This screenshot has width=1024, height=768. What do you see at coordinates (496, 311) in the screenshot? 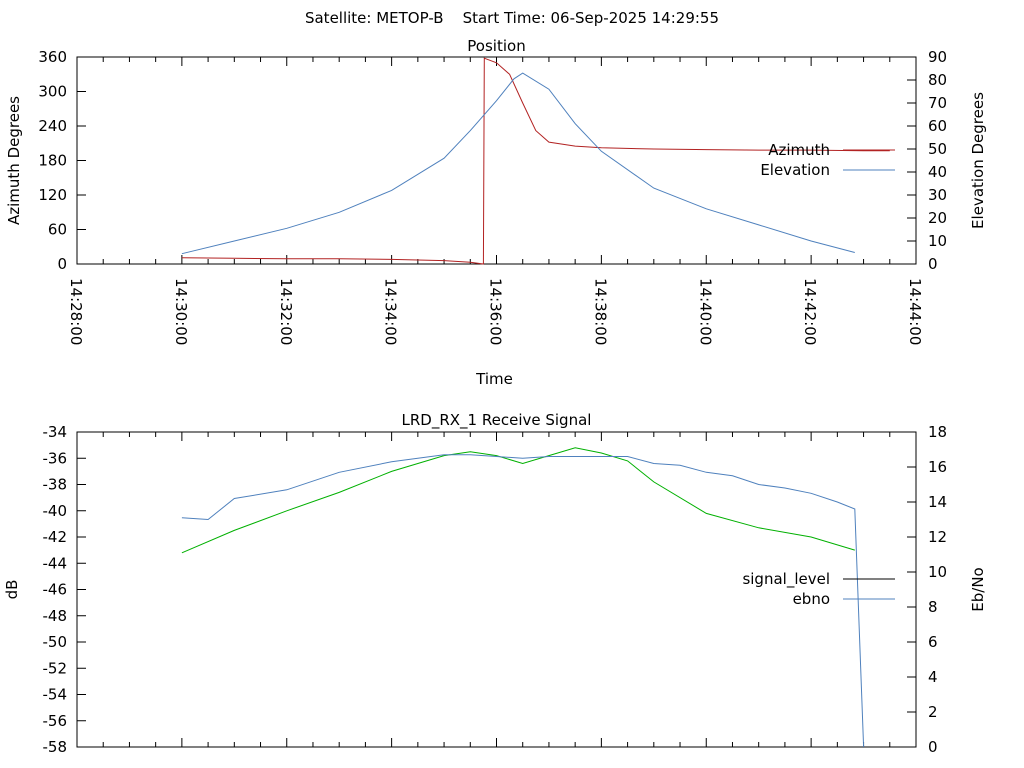
I see `x-tick-label: 14:36:00` at bounding box center [496, 311].